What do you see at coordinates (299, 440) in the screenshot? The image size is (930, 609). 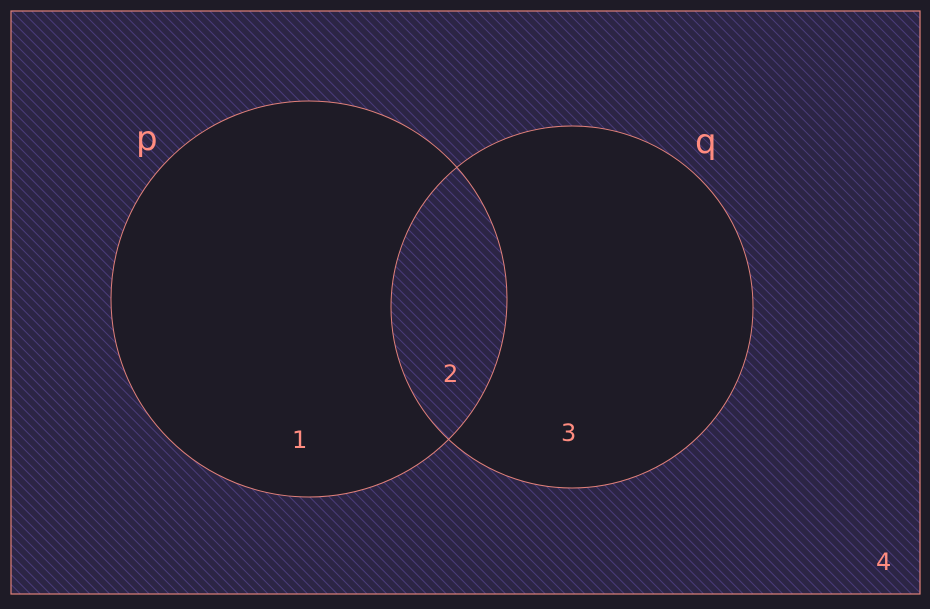 I see `region-1-label: 1` at bounding box center [299, 440].